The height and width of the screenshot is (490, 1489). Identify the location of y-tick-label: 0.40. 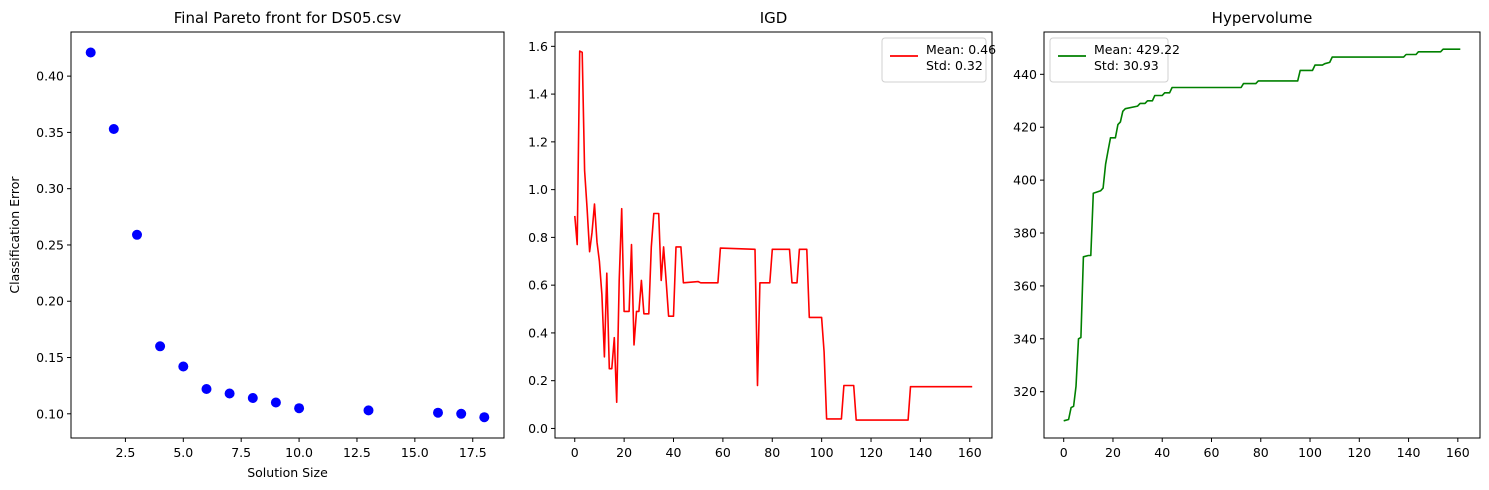
(50, 76).